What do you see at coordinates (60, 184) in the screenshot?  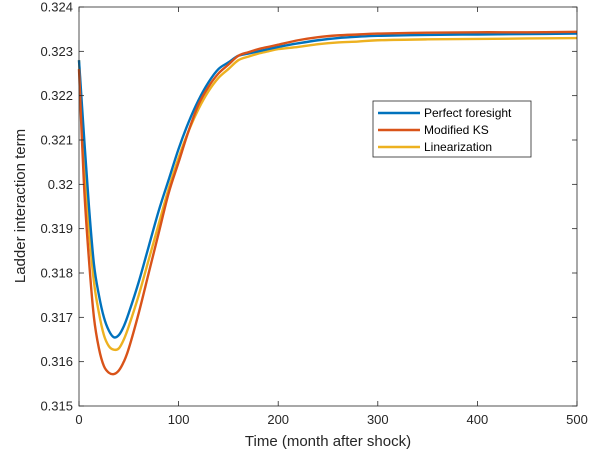 I see `y-tick-label-5: 0.32` at bounding box center [60, 184].